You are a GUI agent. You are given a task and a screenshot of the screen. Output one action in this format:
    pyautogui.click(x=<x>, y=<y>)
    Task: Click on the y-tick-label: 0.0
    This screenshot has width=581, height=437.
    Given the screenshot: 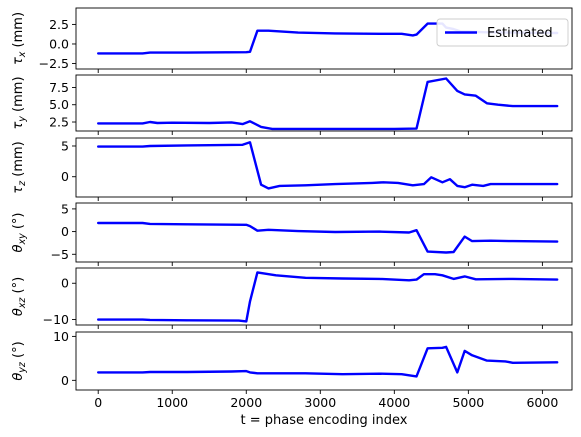 What is the action you would take?
    pyautogui.click(x=59, y=43)
    